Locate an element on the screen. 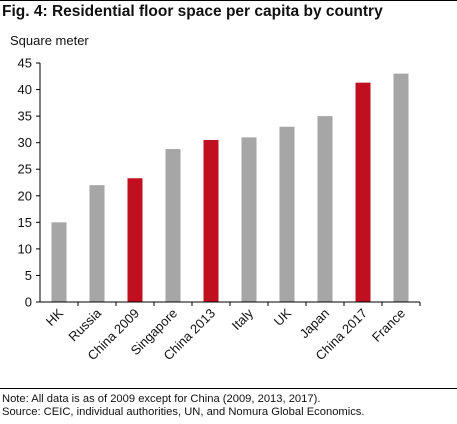 Image resolution: width=457 pixels, height=424 pixels. x-tick-label: Italy is located at coordinates (243, 319).